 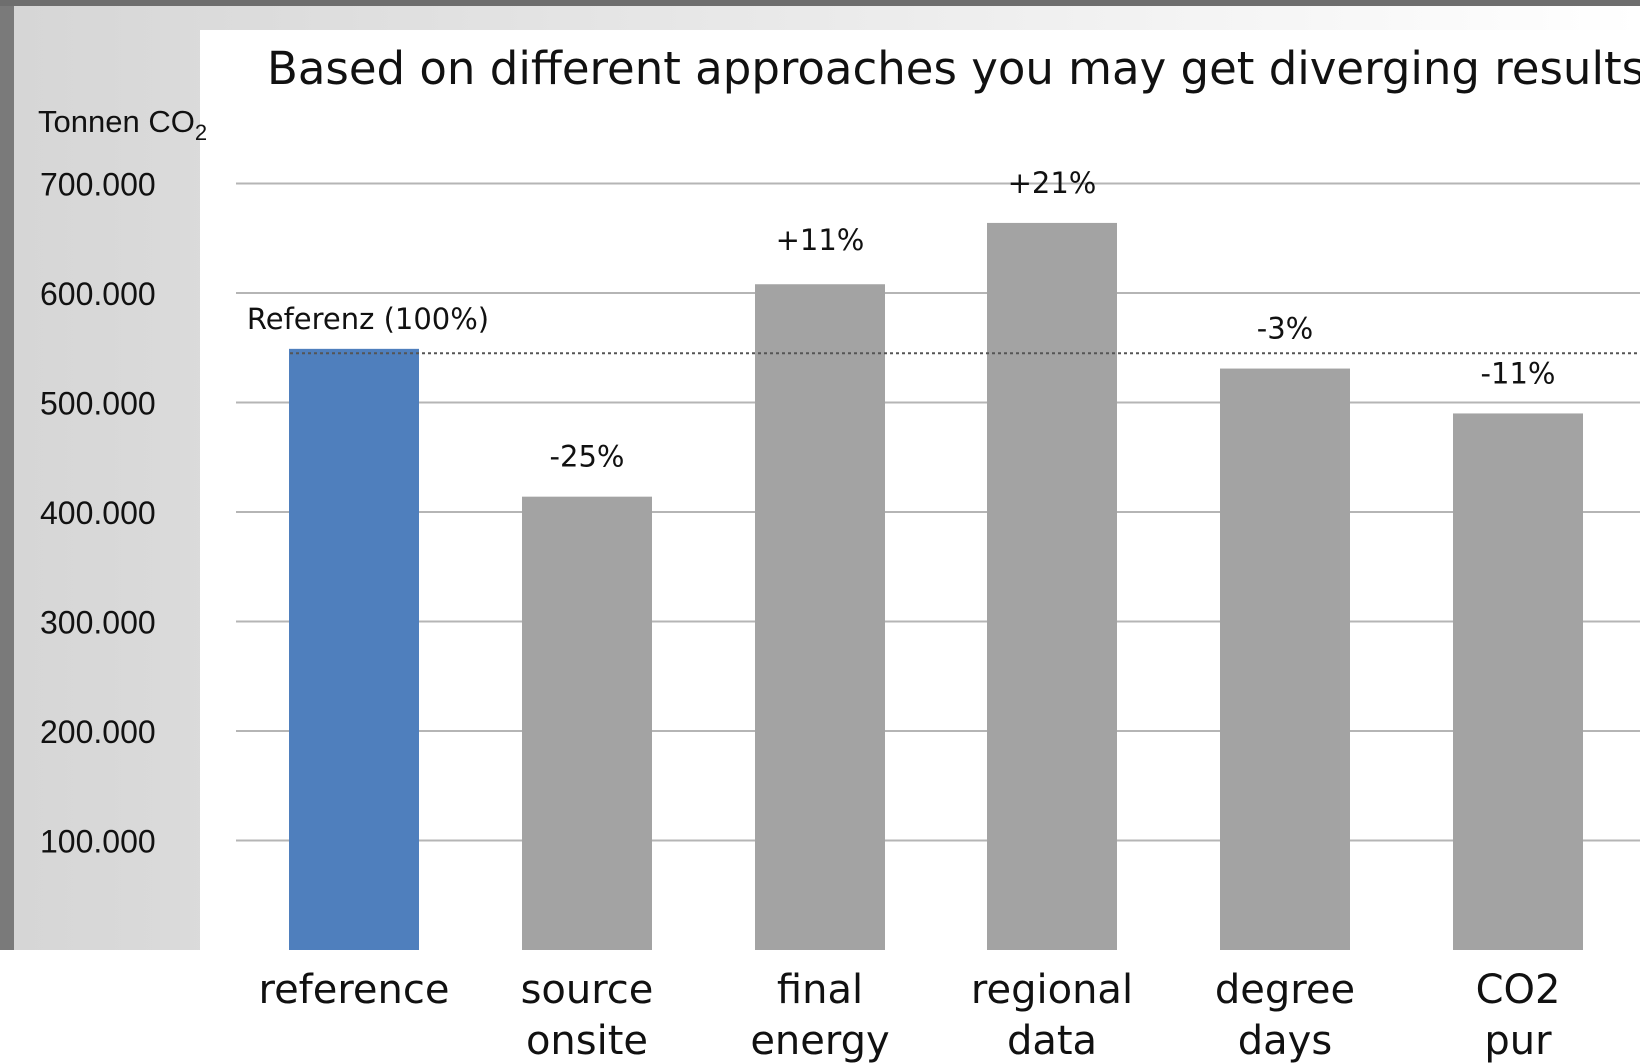 I want to click on y-axis-title-text: Tonnen CO, so click(x=116, y=121).